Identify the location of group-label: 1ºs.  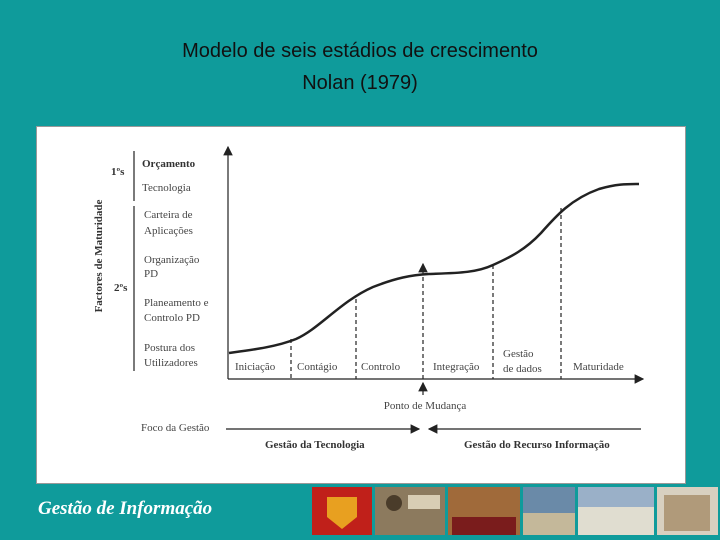
(118, 172).